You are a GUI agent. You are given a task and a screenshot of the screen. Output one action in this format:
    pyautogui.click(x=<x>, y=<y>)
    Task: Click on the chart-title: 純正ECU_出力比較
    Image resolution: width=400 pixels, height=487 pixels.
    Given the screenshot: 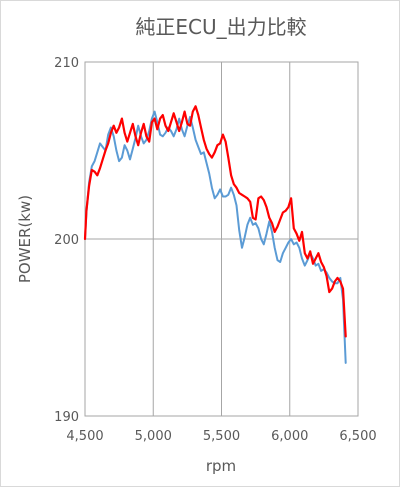 What is the action you would take?
    pyautogui.click(x=220, y=27)
    